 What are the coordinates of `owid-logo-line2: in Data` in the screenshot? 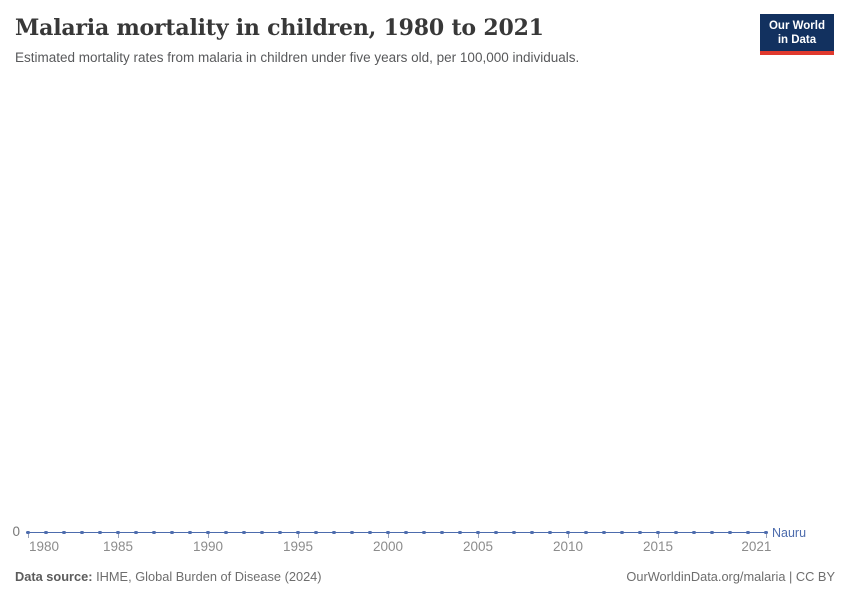 It's located at (797, 40).